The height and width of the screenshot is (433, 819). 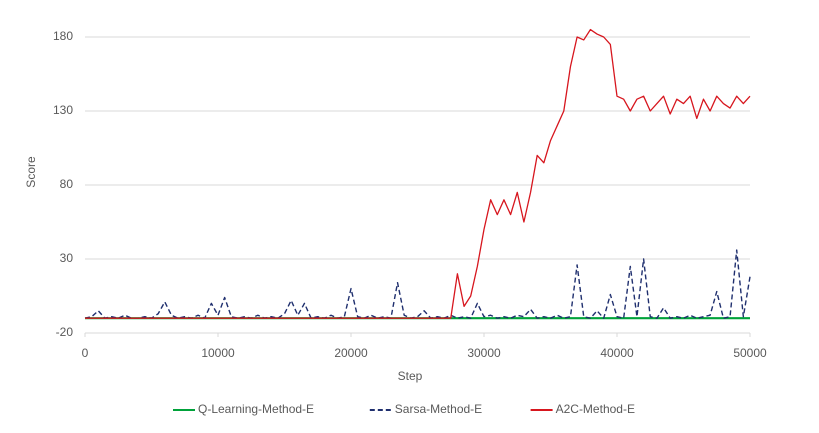 What do you see at coordinates (438, 409) in the screenshot?
I see `legend-label: Sarsa-Method-E` at bounding box center [438, 409].